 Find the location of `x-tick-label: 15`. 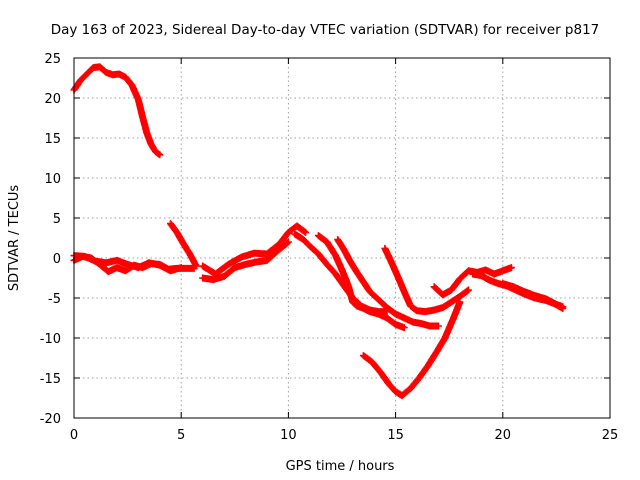

x-tick-label: 15 is located at coordinates (395, 435).